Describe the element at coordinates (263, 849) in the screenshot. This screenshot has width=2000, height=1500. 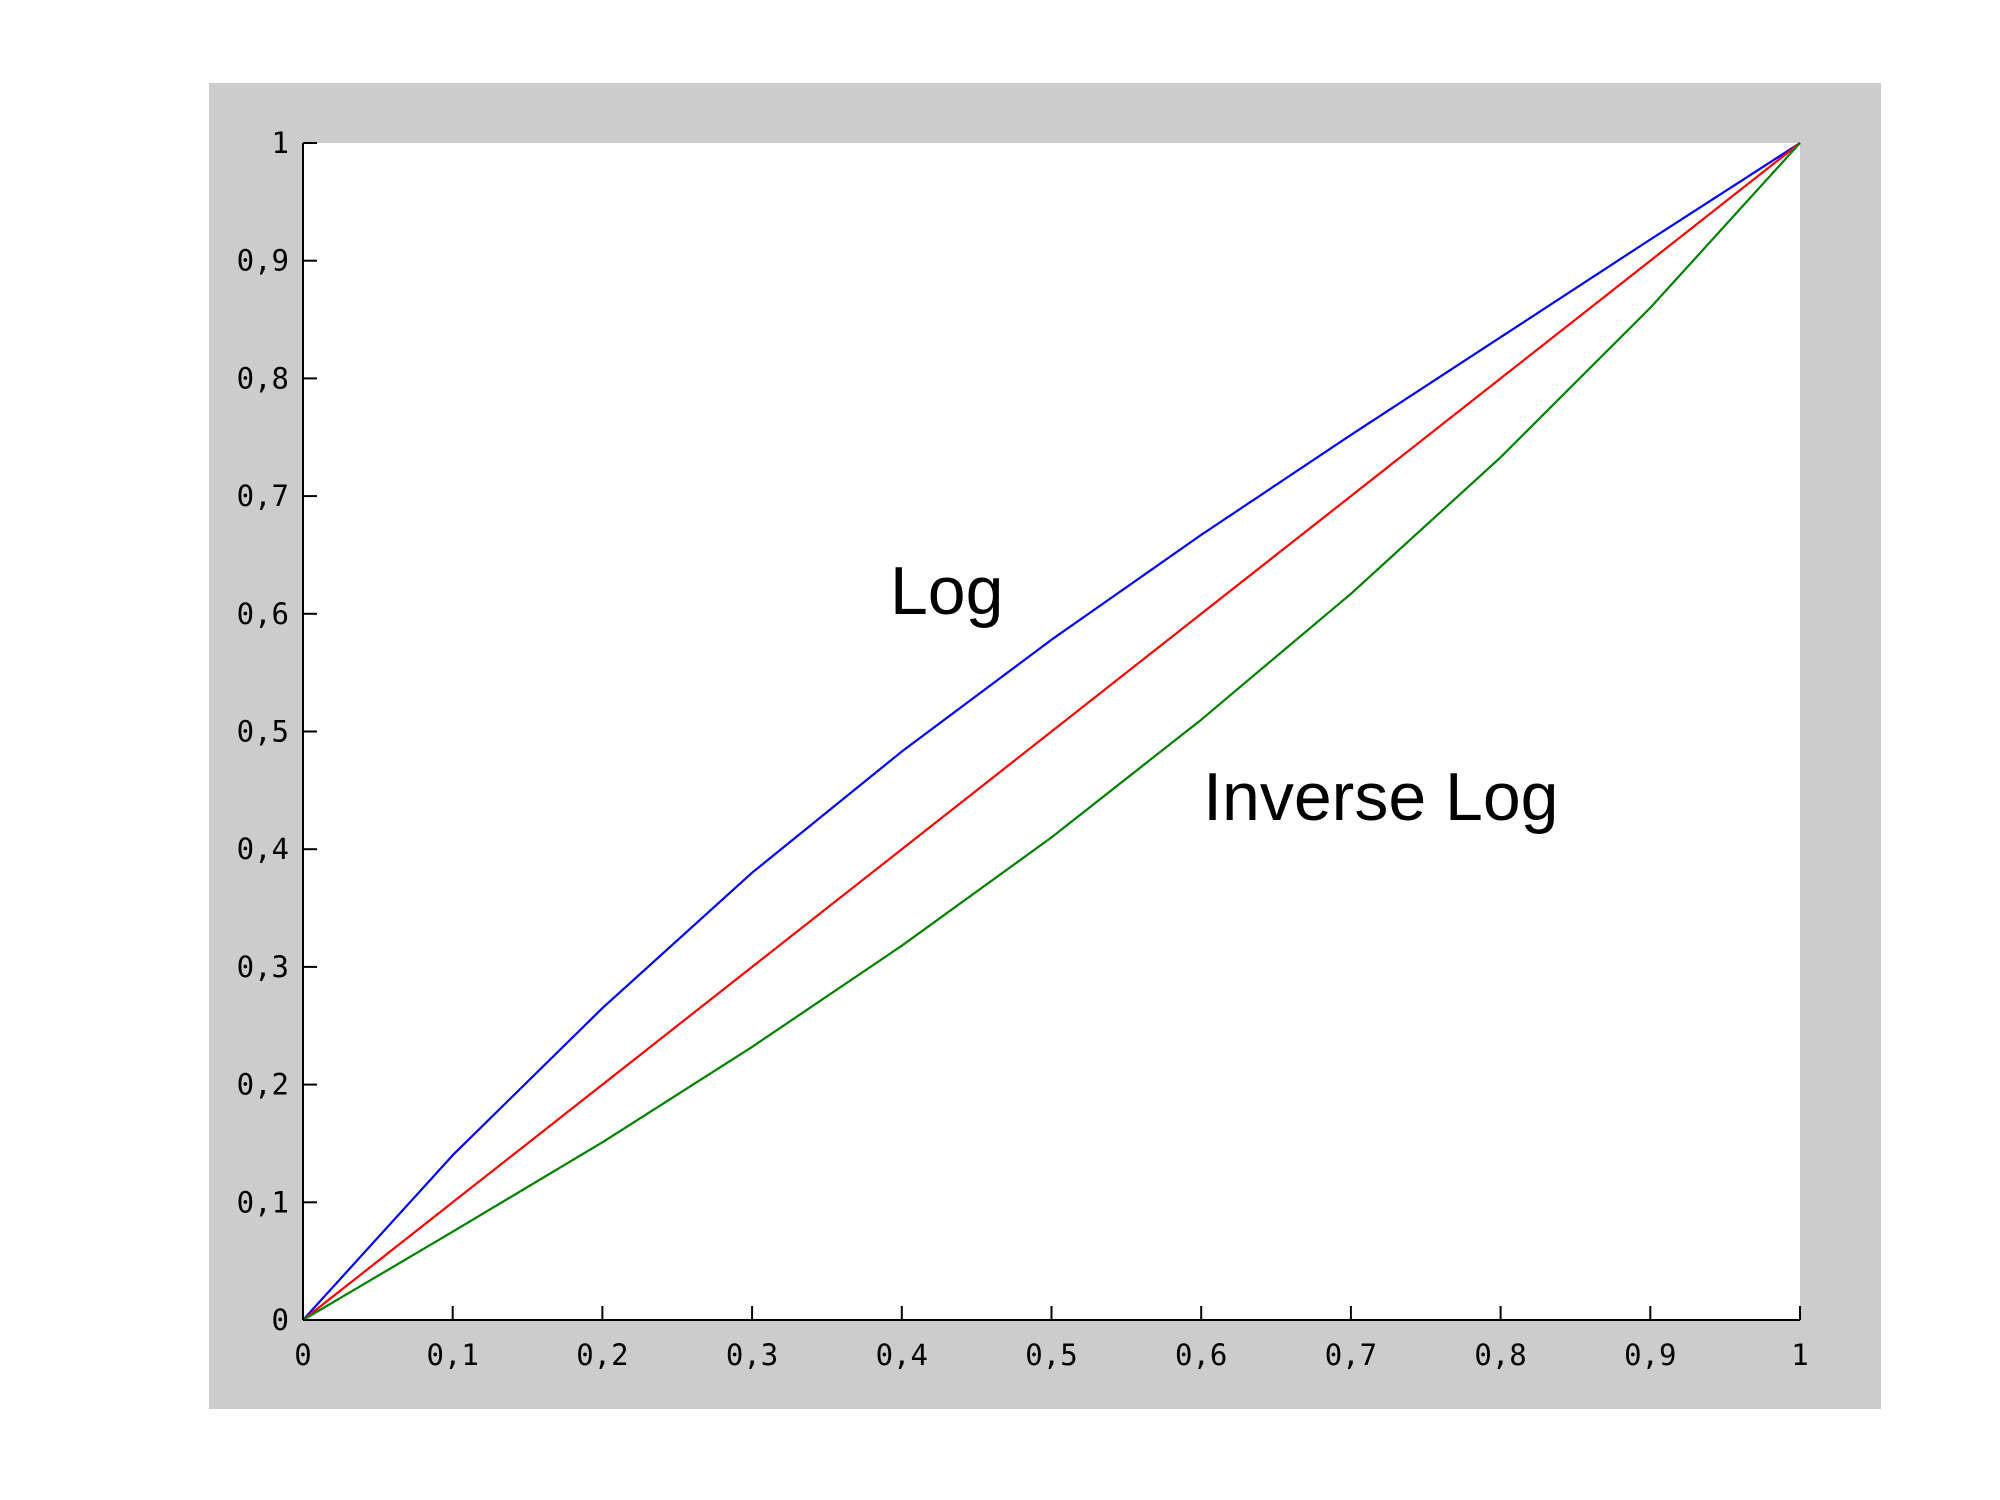
I see `y-tick-label: 0,4` at that location.